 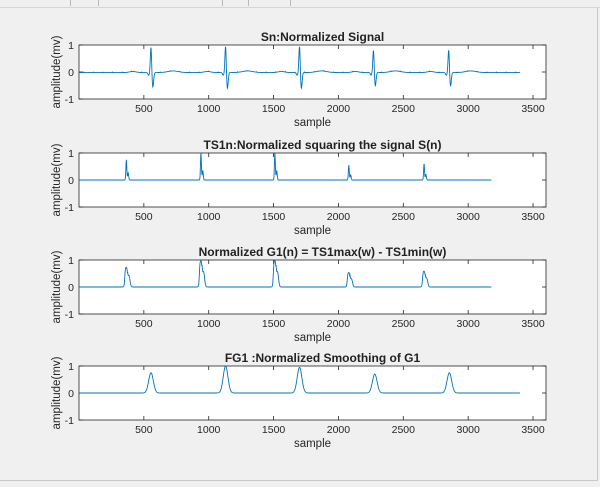 I want to click on figure-toolbar, so click(x=300, y=4).